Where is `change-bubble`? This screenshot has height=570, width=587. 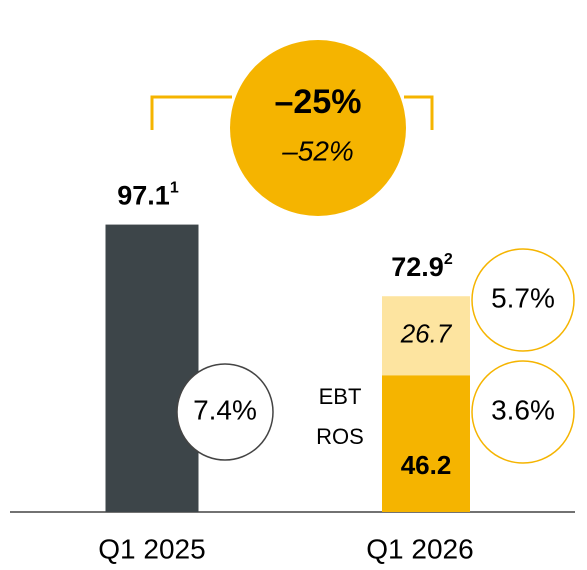 change-bubble is located at coordinates (318, 128).